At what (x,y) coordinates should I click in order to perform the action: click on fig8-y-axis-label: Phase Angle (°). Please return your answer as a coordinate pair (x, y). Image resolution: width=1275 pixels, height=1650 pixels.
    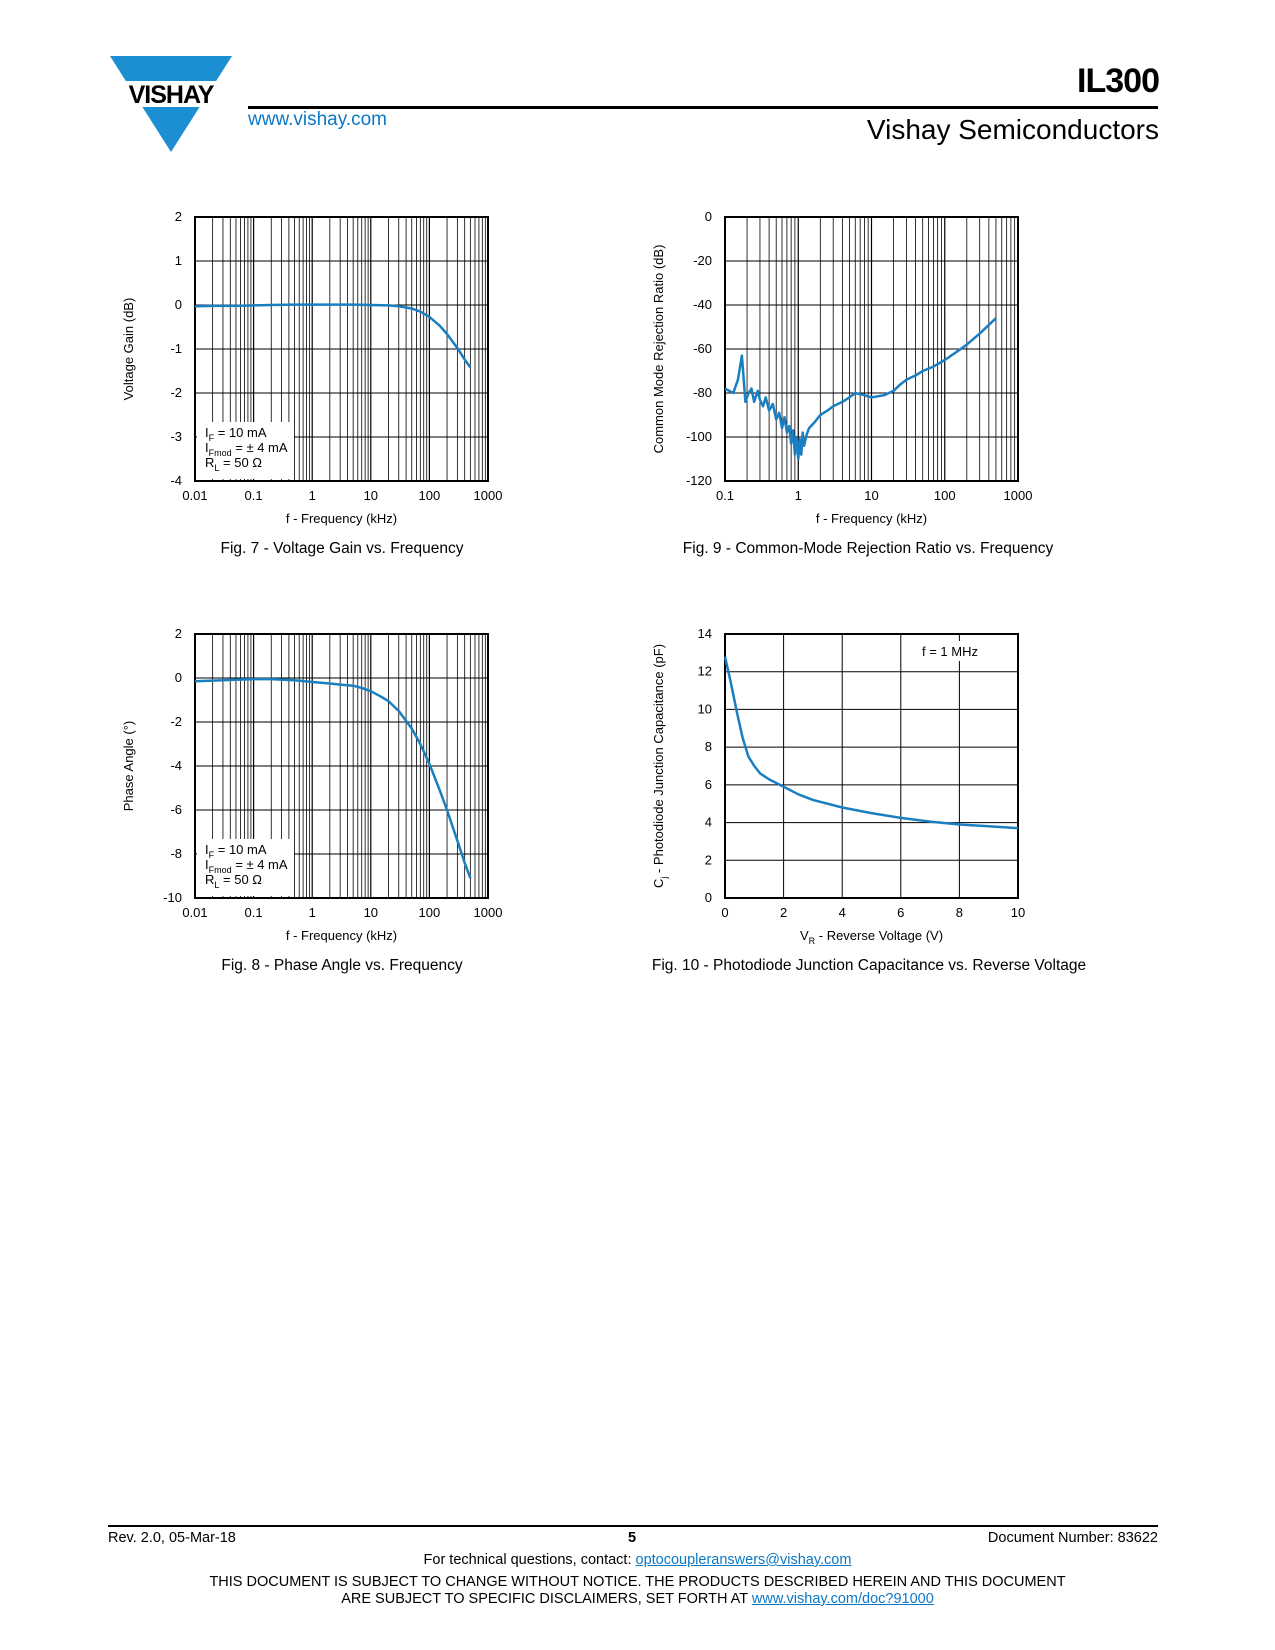
    Looking at the image, I should click on (128, 766).